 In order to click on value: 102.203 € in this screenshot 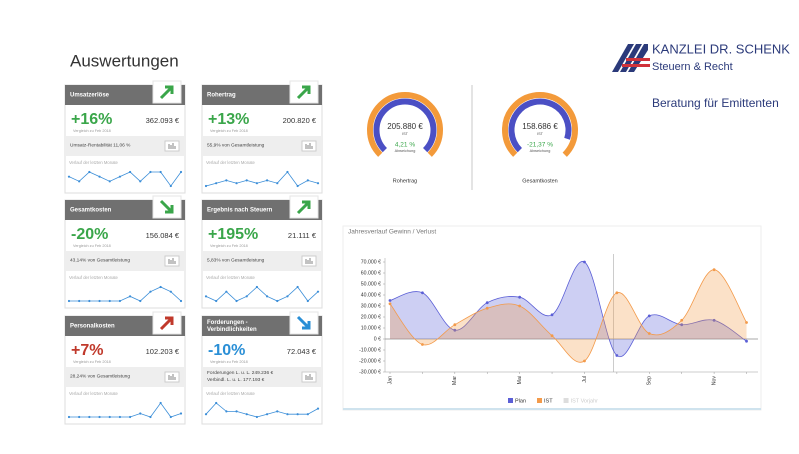, I will do `click(163, 351)`.